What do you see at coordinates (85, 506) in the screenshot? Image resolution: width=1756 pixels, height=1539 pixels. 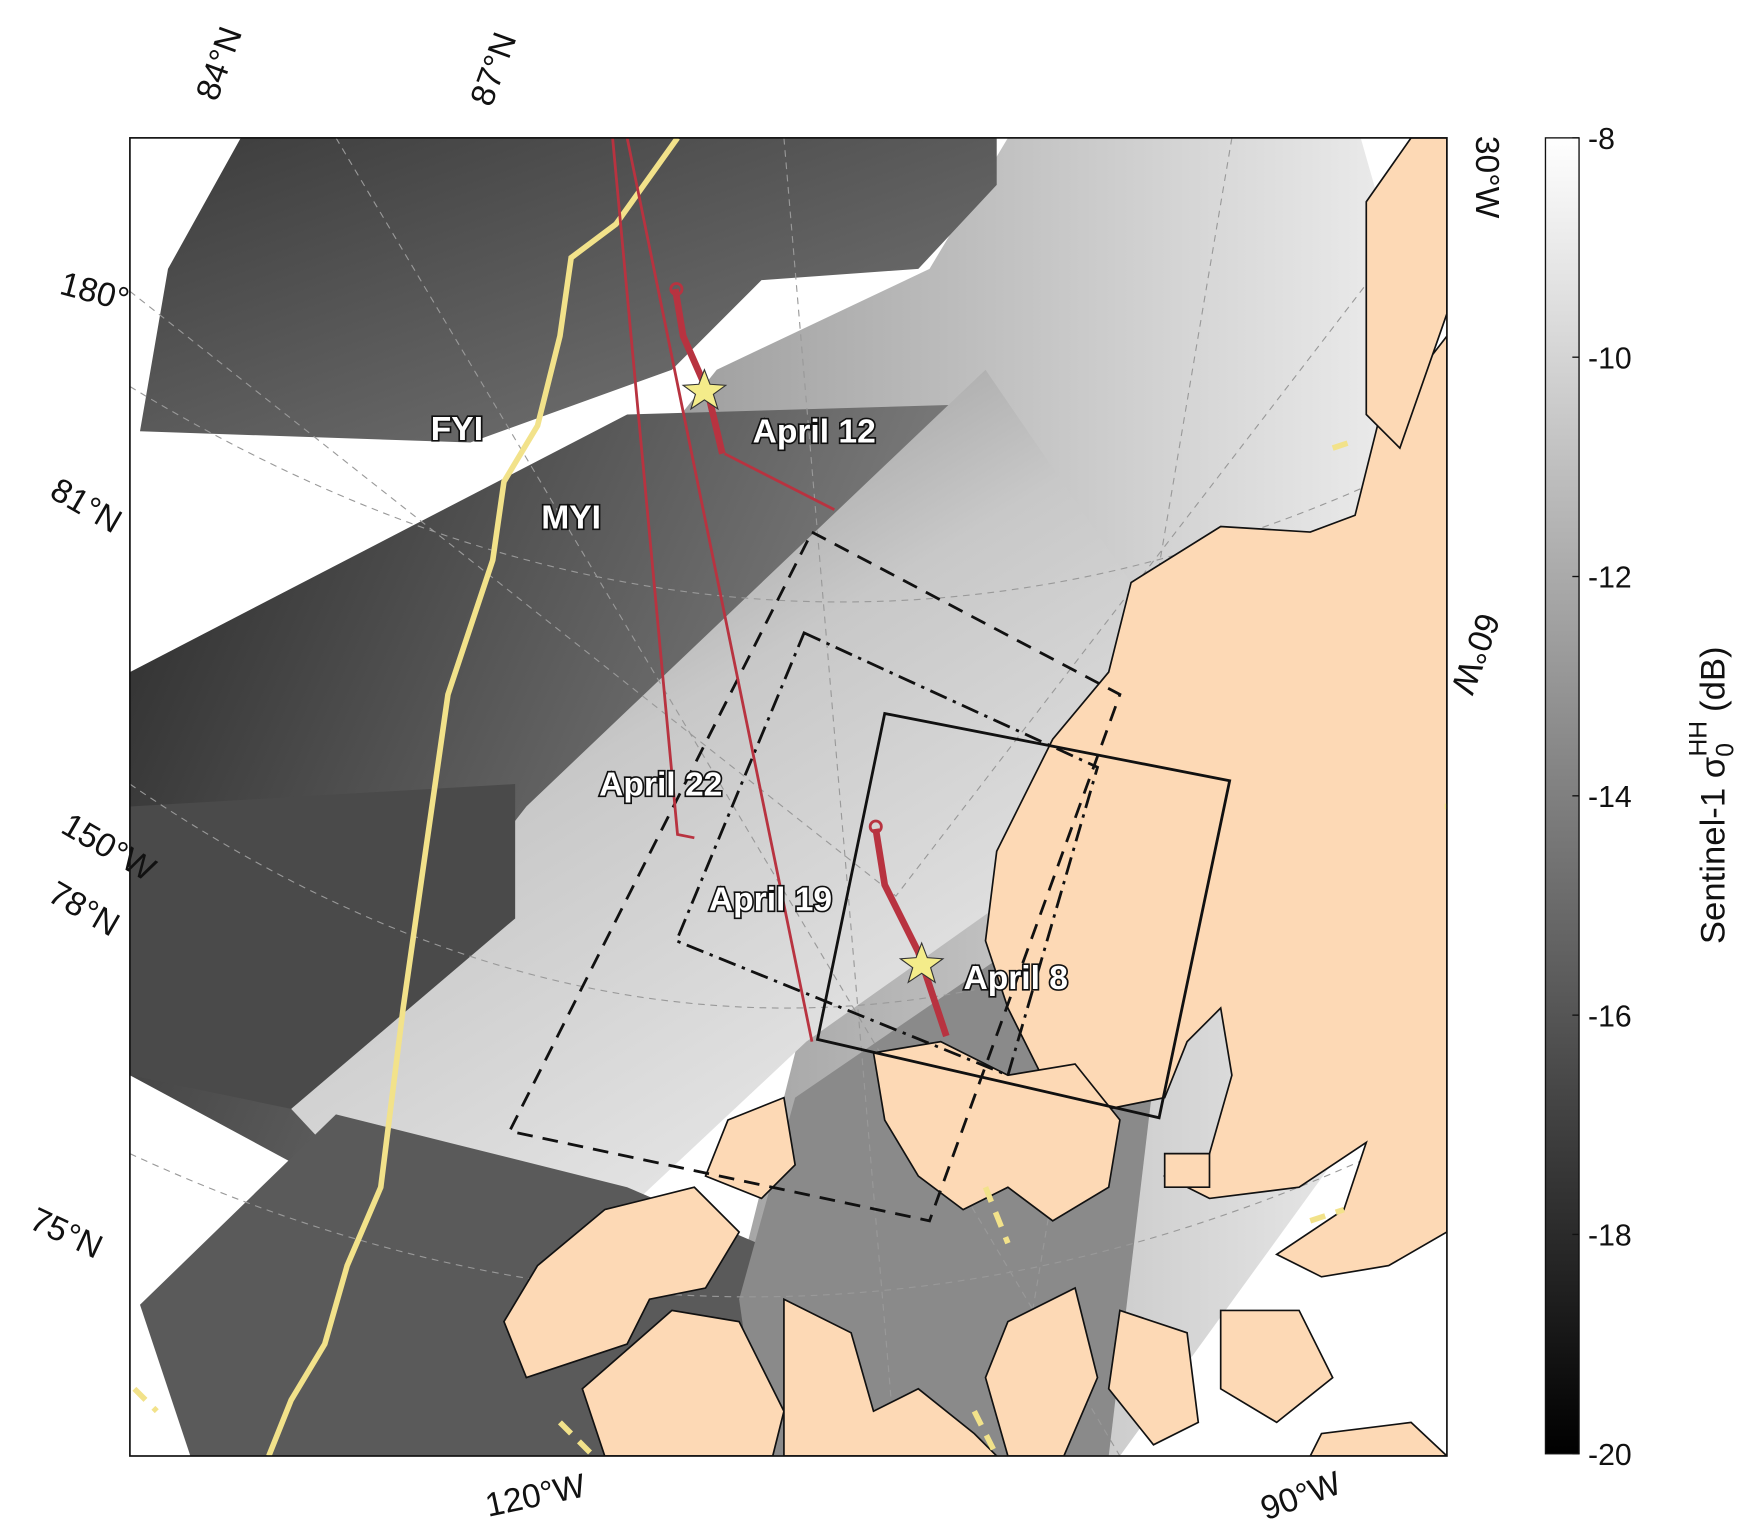 I see `graticule-label: 81°N` at bounding box center [85, 506].